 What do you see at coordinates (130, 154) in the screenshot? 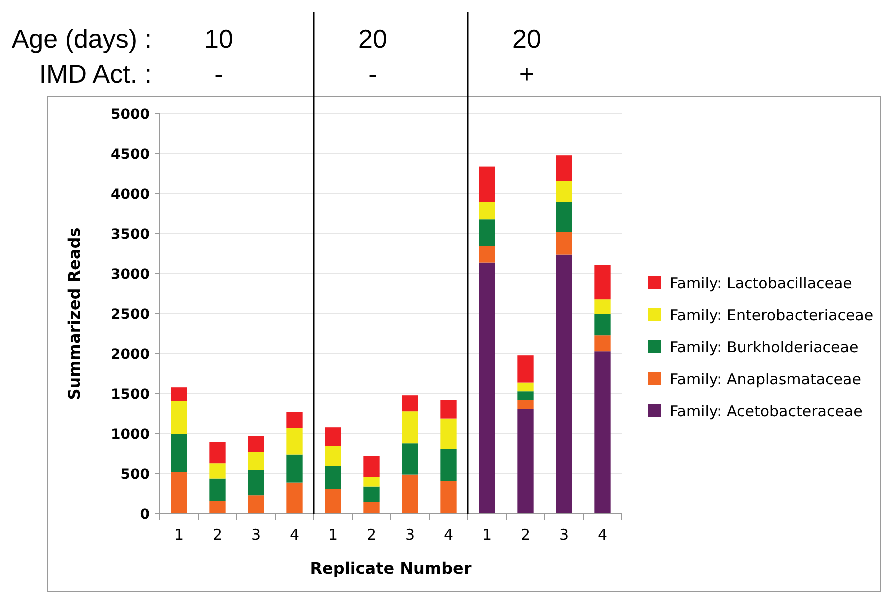
I see `y-tick-label: 4500` at bounding box center [130, 154].